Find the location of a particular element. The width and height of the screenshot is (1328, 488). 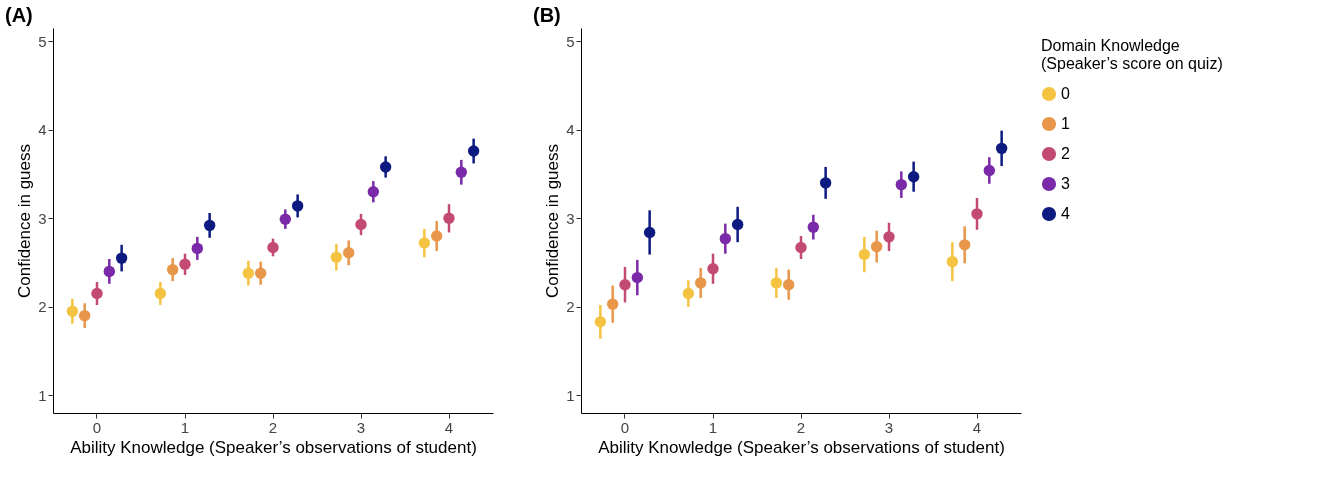

legend-label: 4 is located at coordinates (1065, 213).